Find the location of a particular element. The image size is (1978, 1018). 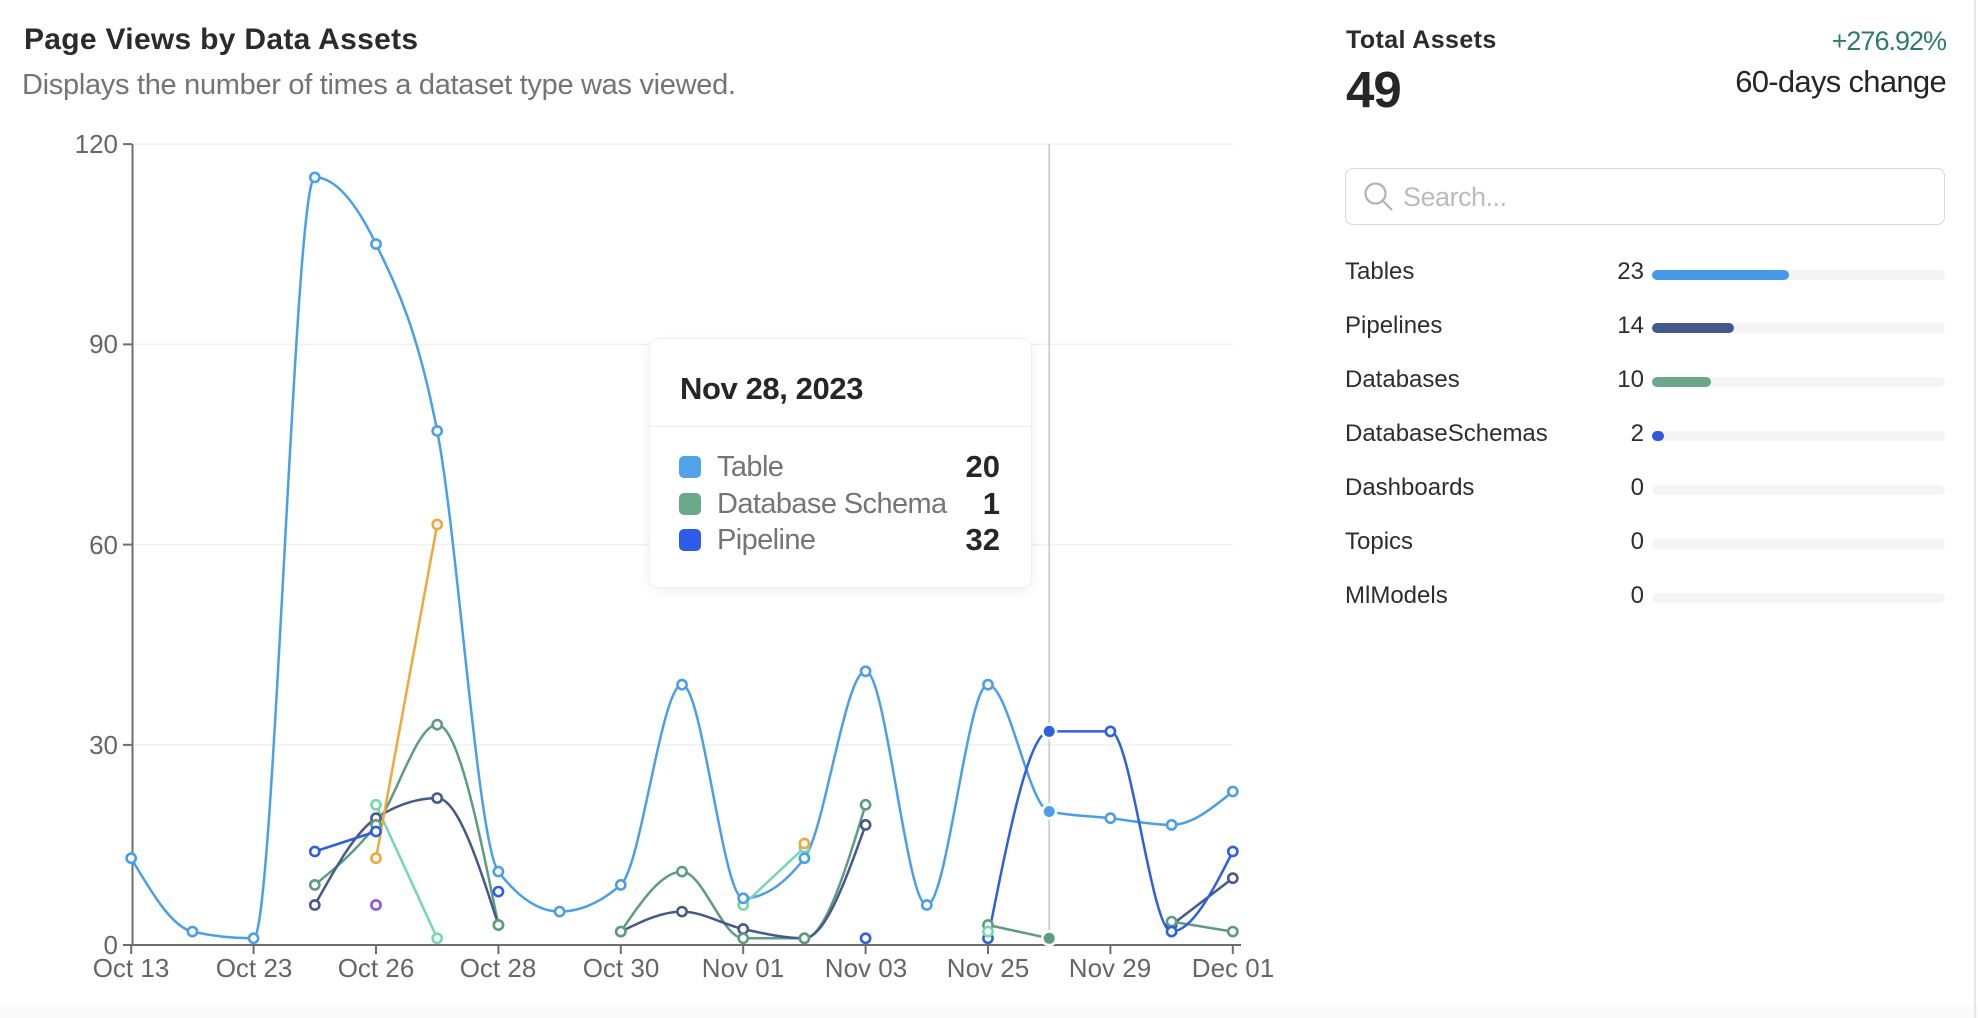

svg-text: 120 is located at coordinates (96, 144).